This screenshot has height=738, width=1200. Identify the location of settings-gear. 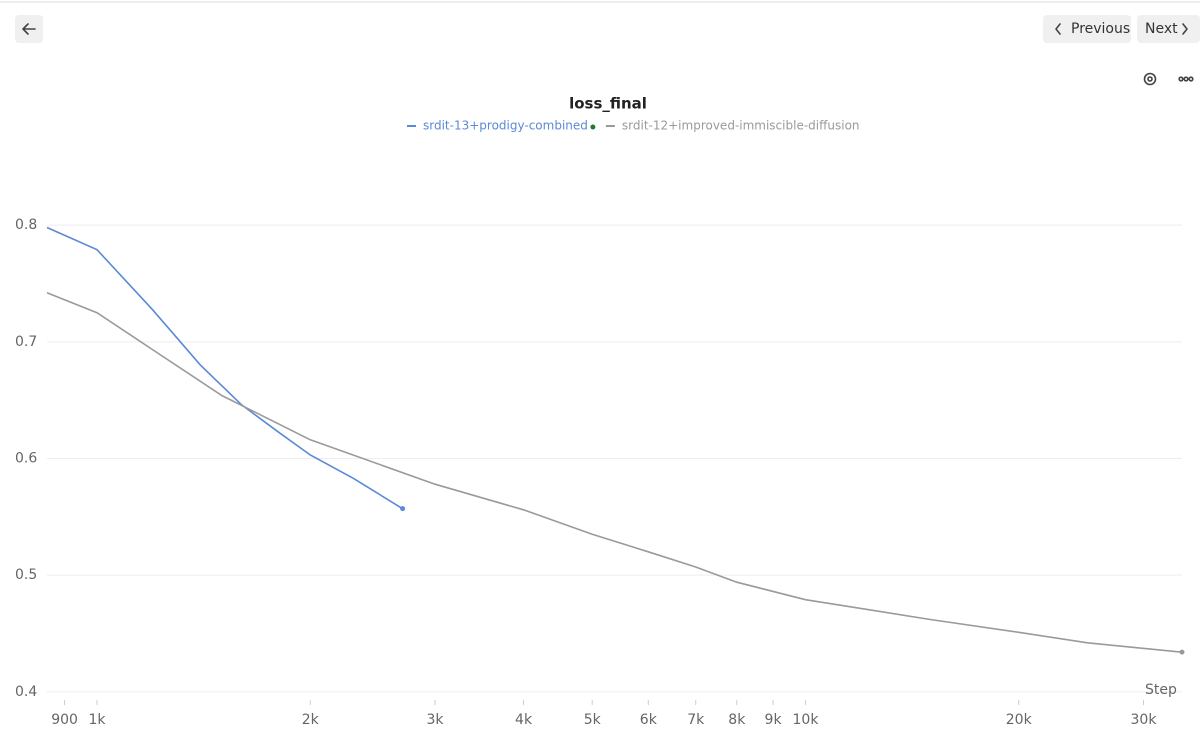
(1150, 79).